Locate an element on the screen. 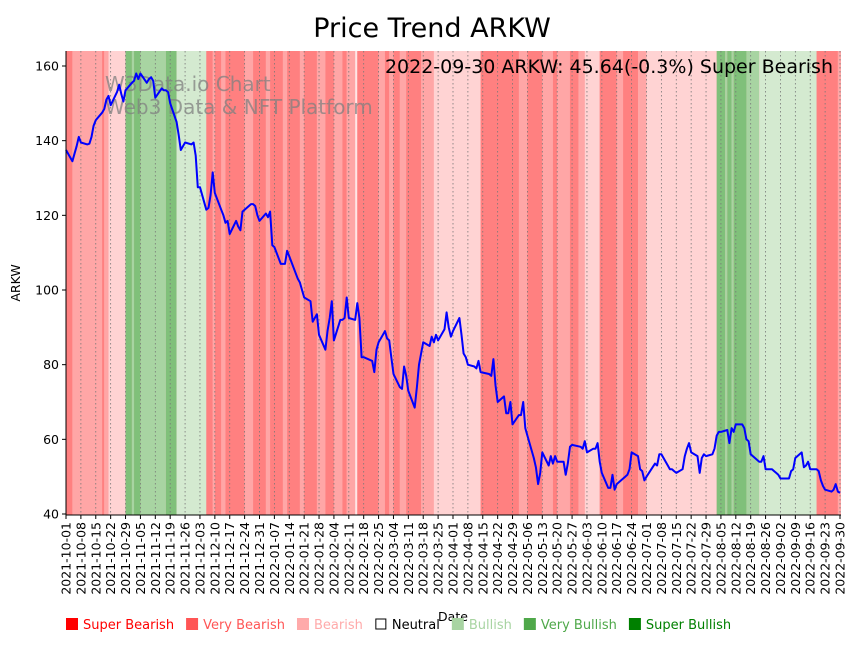 This screenshot has height=646, width=857. x-tick-label: 2022-07-22 is located at coordinates (691, 558).